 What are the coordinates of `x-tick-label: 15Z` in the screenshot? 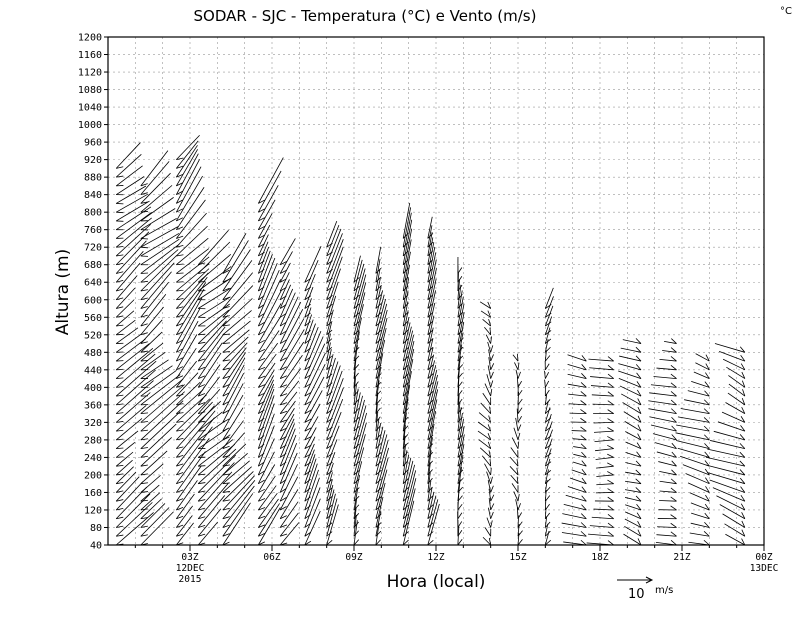 It's located at (517, 557).